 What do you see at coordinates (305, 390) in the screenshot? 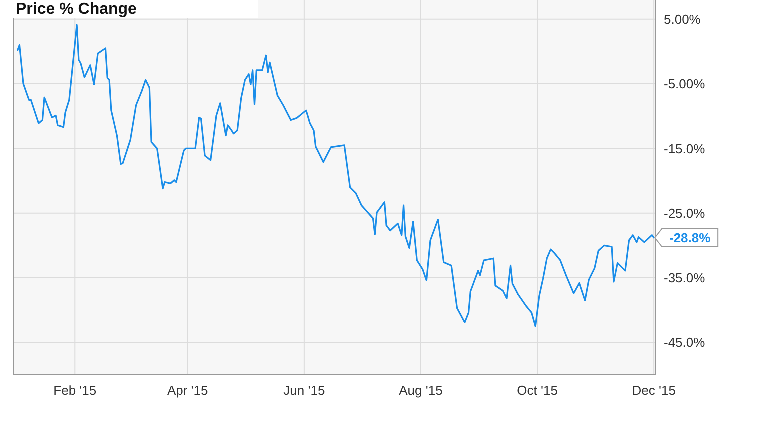
I see `x-tick-label: Jun '15` at bounding box center [305, 390].